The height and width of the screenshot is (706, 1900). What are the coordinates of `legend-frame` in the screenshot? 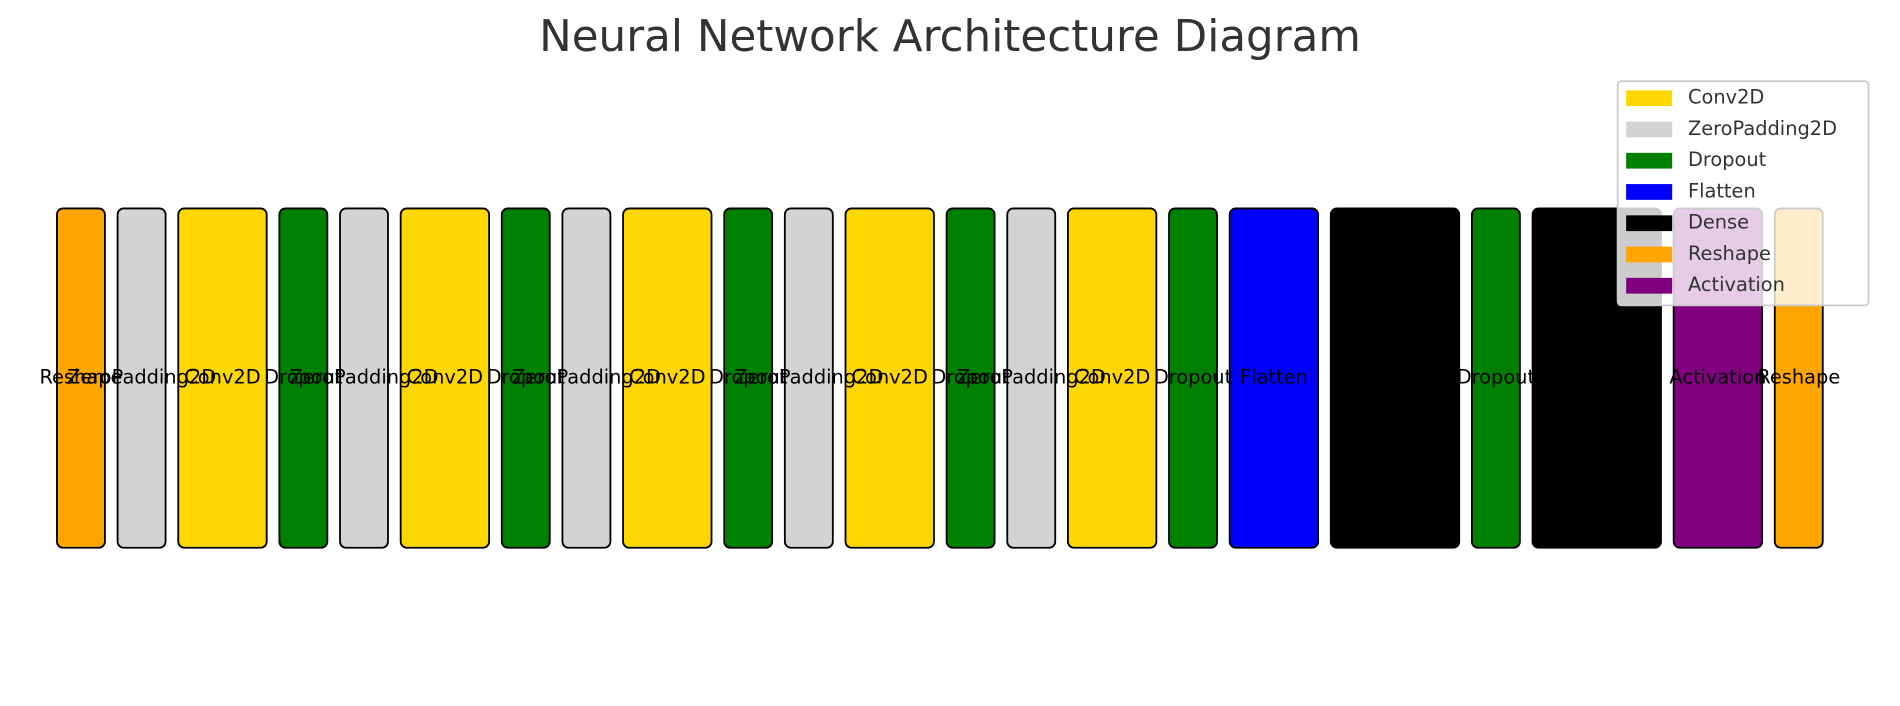 It's located at (1743, 193).